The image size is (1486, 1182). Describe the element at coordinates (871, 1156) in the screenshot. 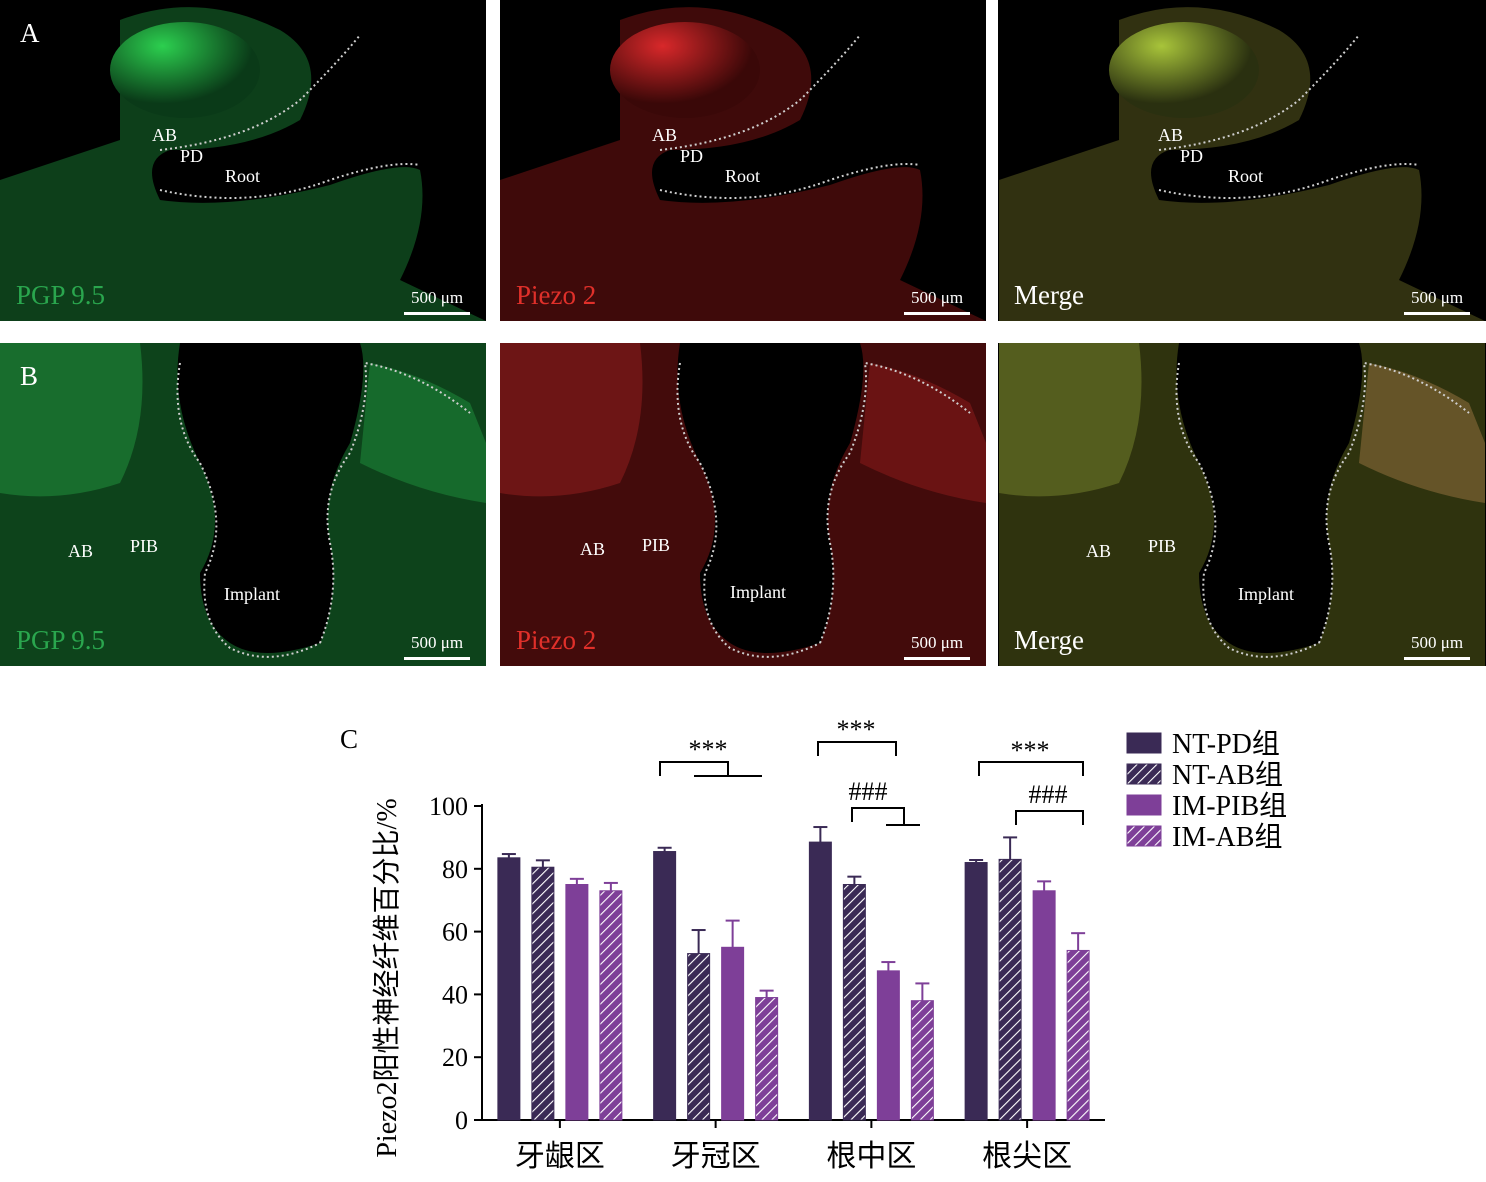

I see `x-tick-label: 根中区` at that location.